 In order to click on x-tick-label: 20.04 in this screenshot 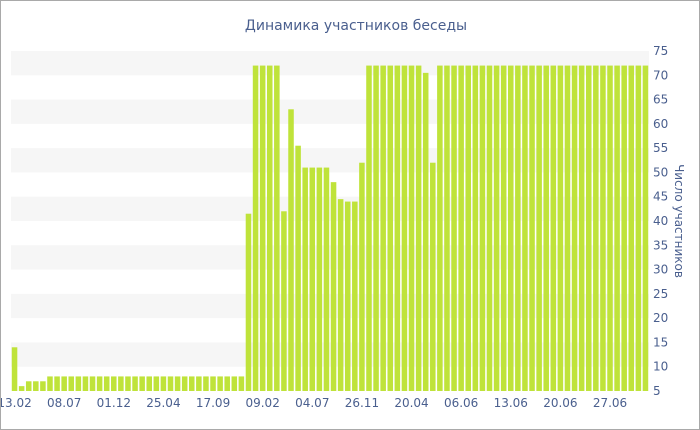, I will do `click(411, 403)`.